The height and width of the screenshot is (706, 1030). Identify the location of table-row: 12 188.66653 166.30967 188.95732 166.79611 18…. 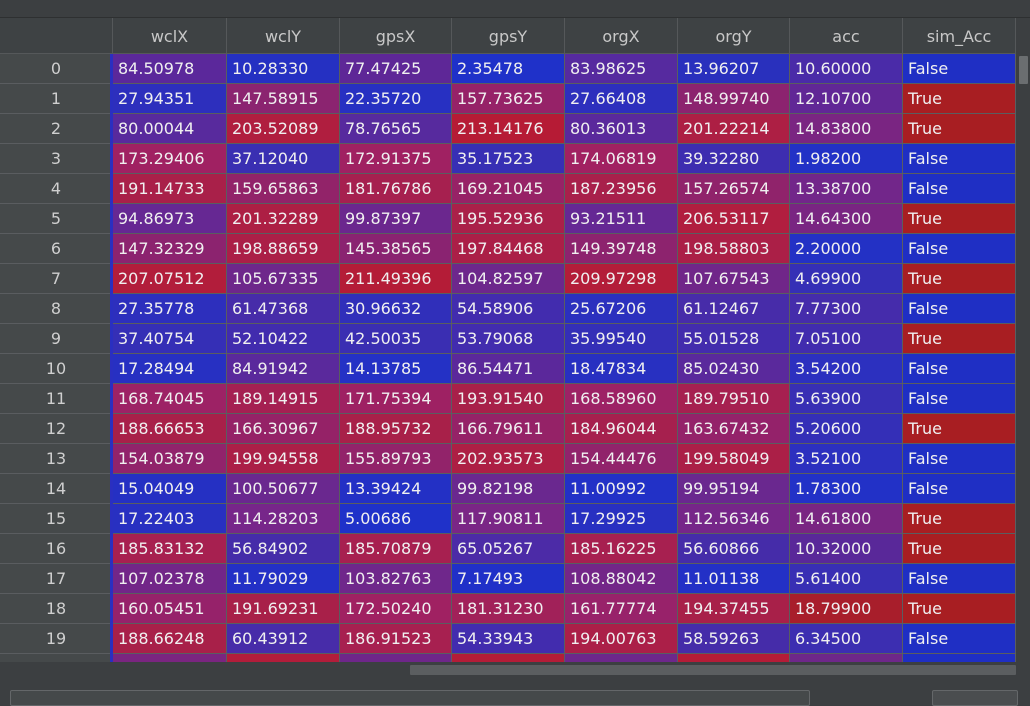
(508, 429).